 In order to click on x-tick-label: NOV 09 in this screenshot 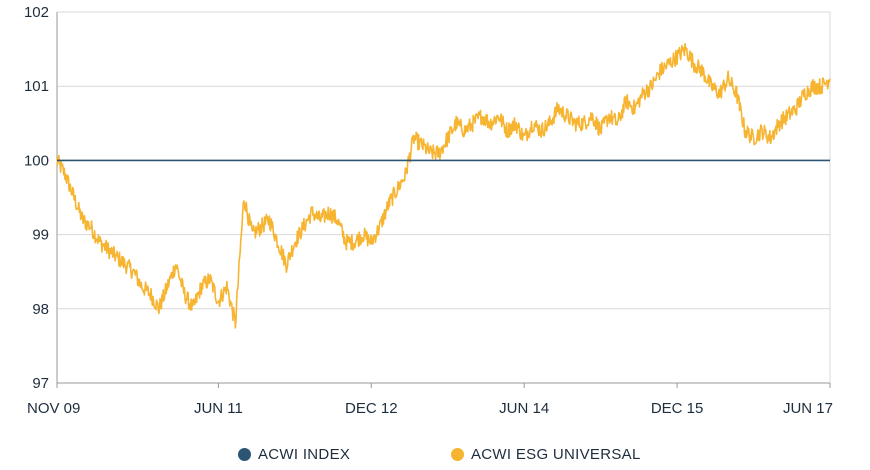, I will do `click(53, 408)`.